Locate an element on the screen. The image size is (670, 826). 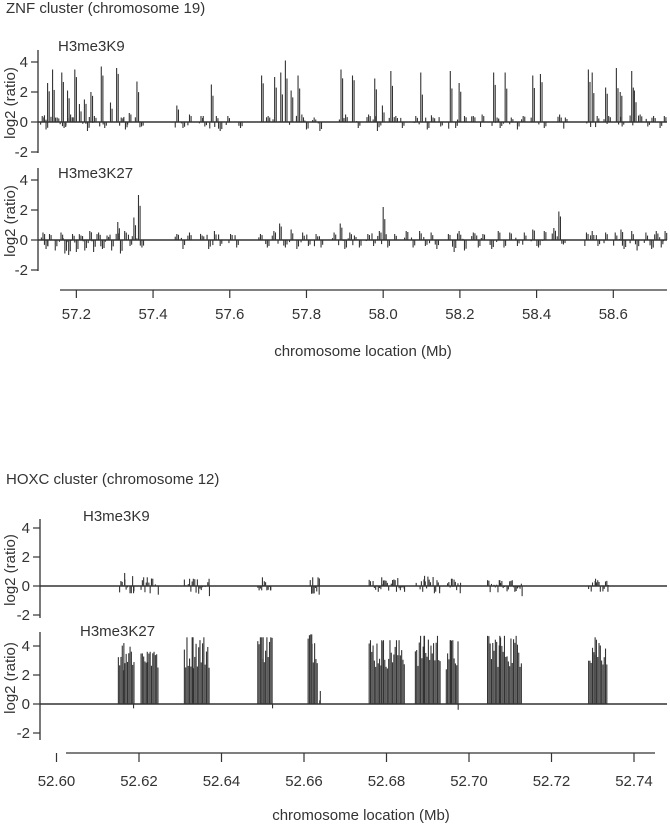
signal-hoxc-k27 is located at coordinates (362, 672).